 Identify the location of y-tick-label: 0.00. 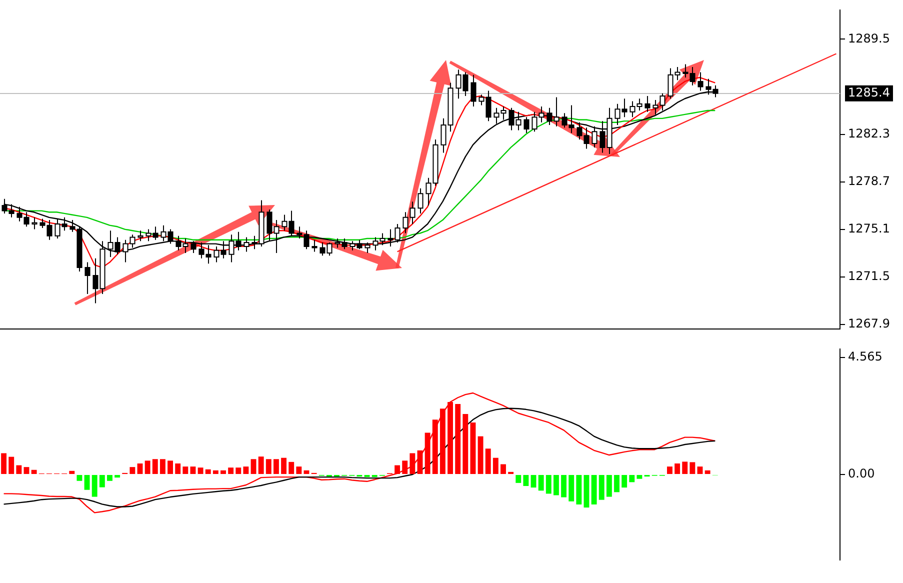
(861, 473).